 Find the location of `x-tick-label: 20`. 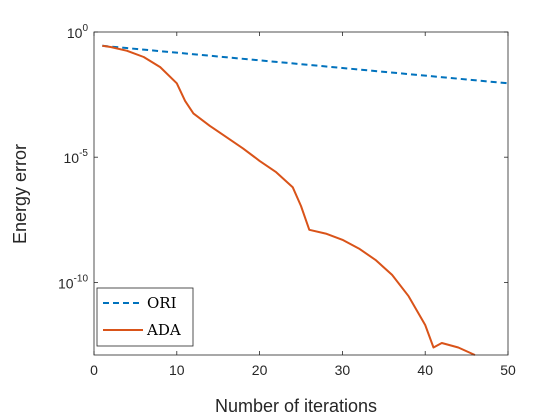

x-tick-label: 20 is located at coordinates (260, 370).